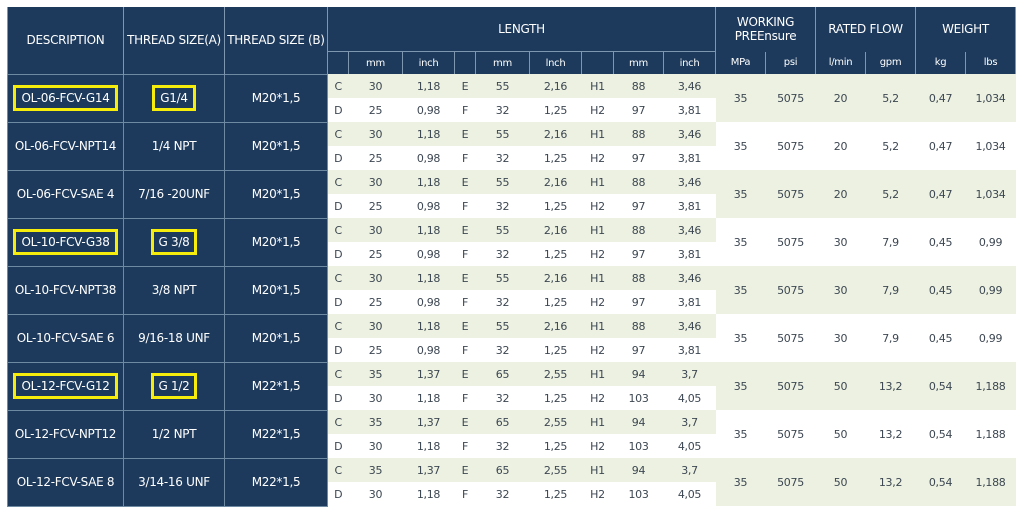  I want to click on thread-a-label: G 1/2, so click(174, 386).